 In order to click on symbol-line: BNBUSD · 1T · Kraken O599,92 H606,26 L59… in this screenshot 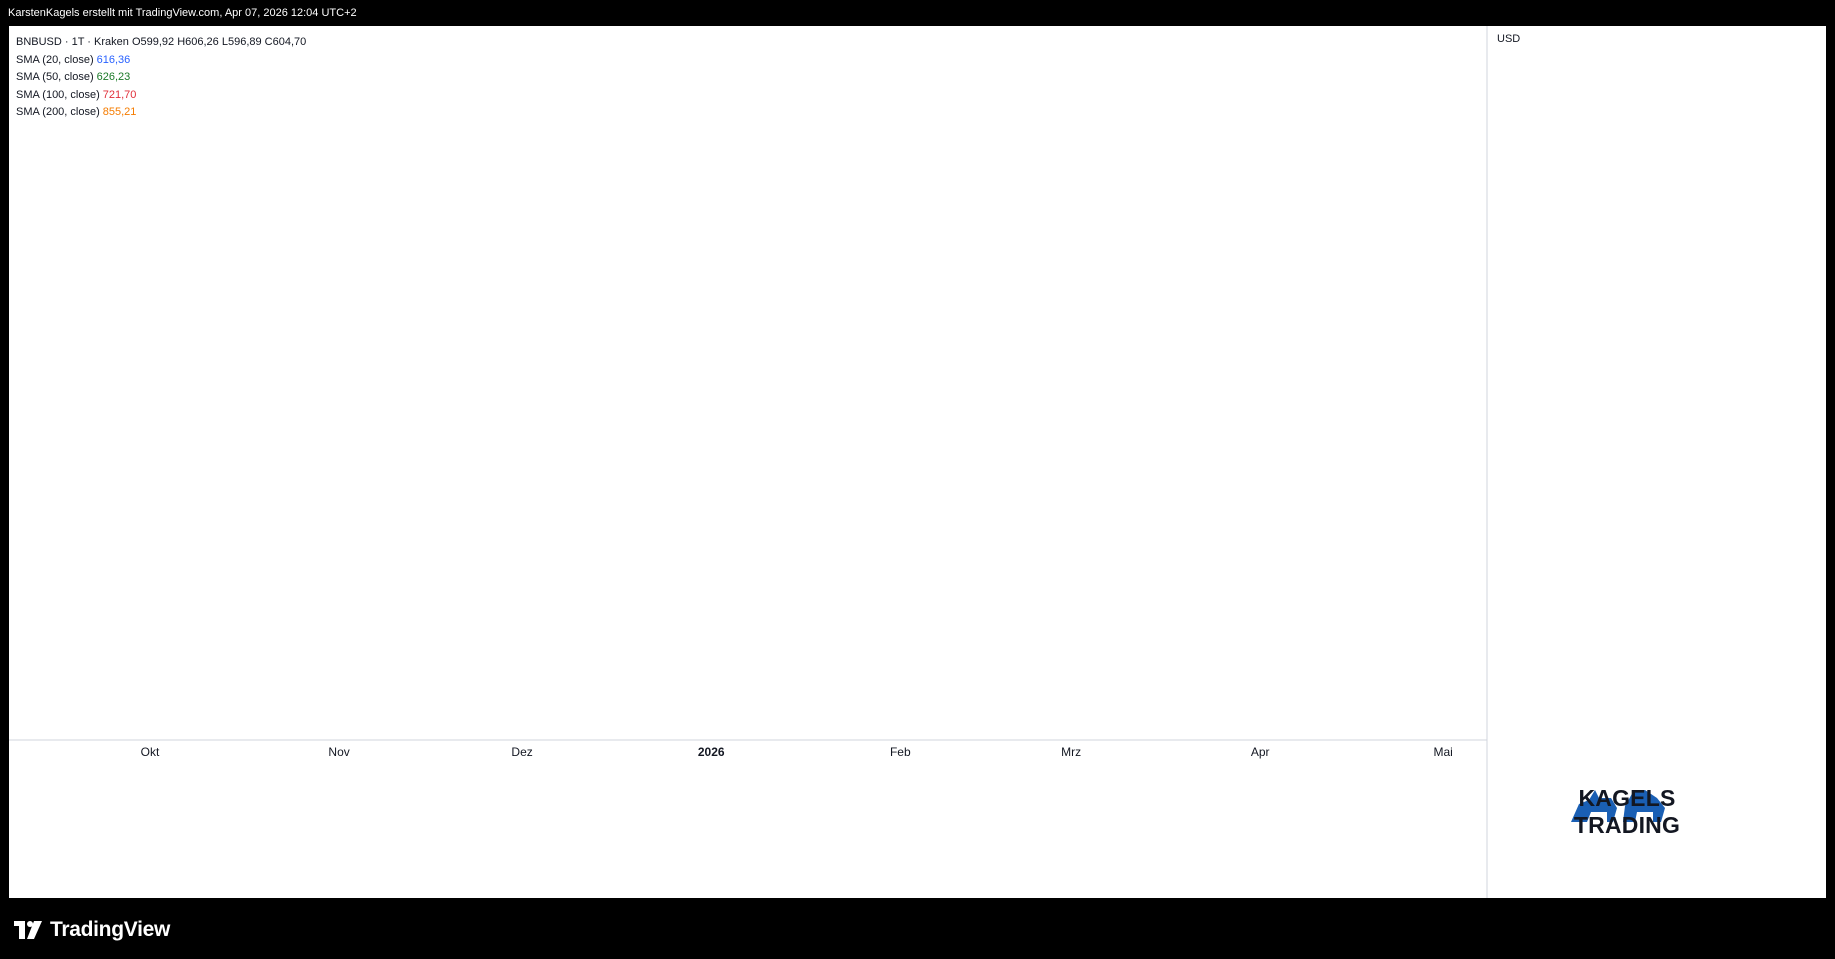, I will do `click(161, 42)`.